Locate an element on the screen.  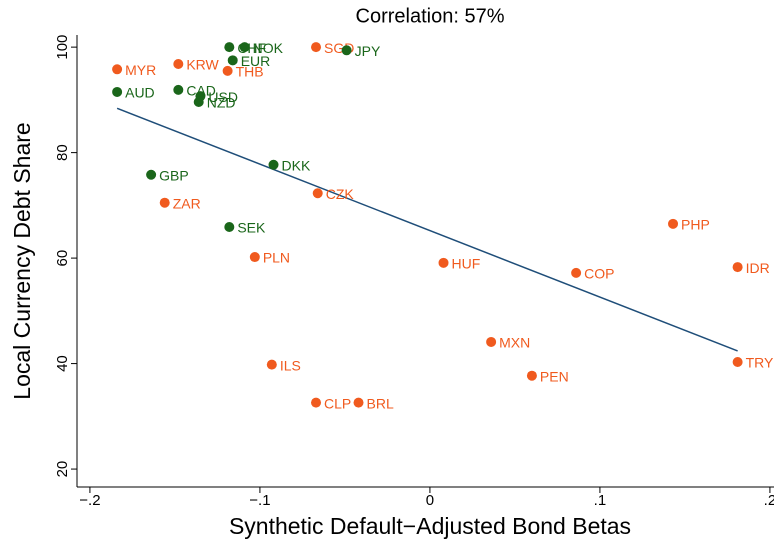
point-label: DKK is located at coordinates (296, 165).